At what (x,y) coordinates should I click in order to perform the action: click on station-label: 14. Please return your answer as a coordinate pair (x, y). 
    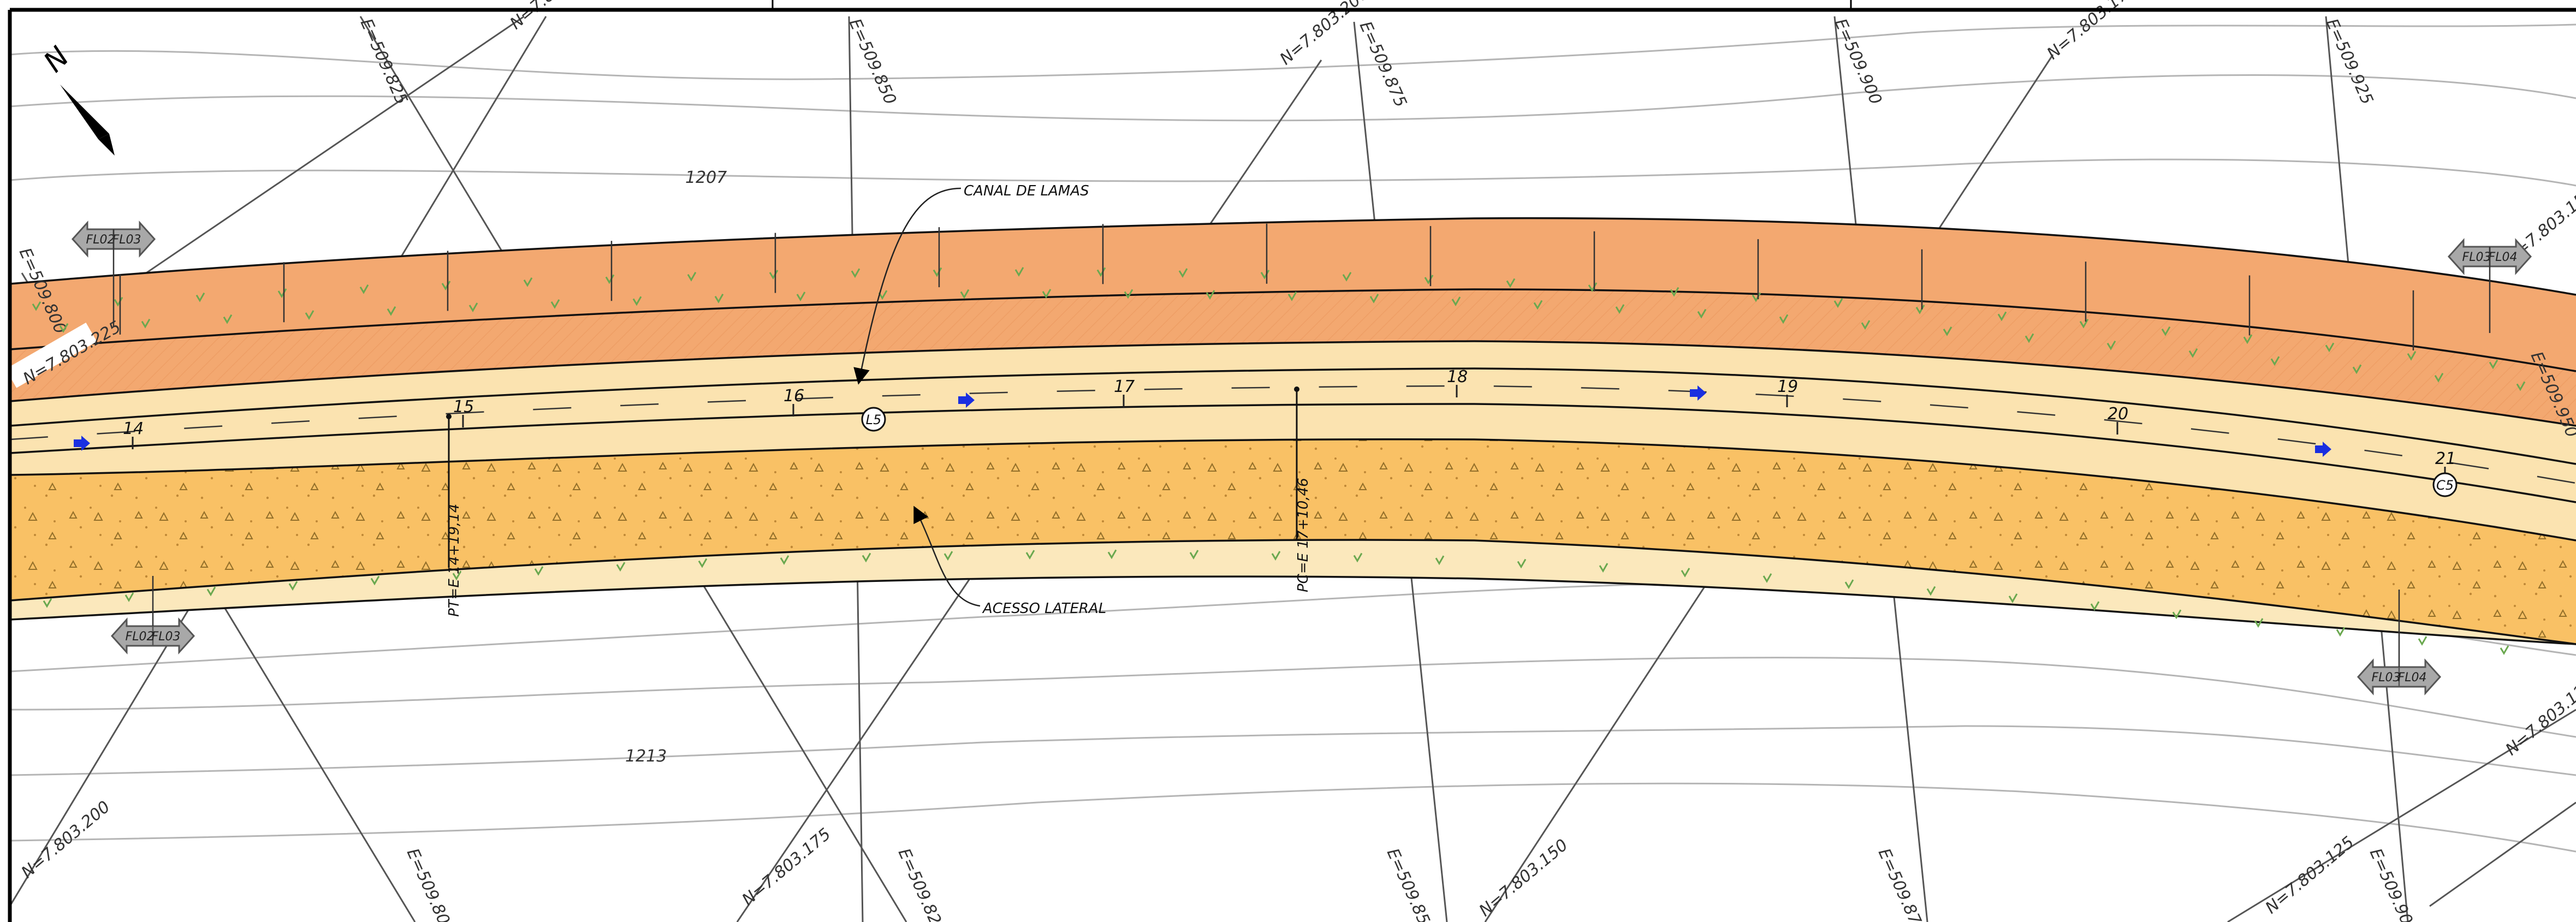
    Looking at the image, I should click on (133, 429).